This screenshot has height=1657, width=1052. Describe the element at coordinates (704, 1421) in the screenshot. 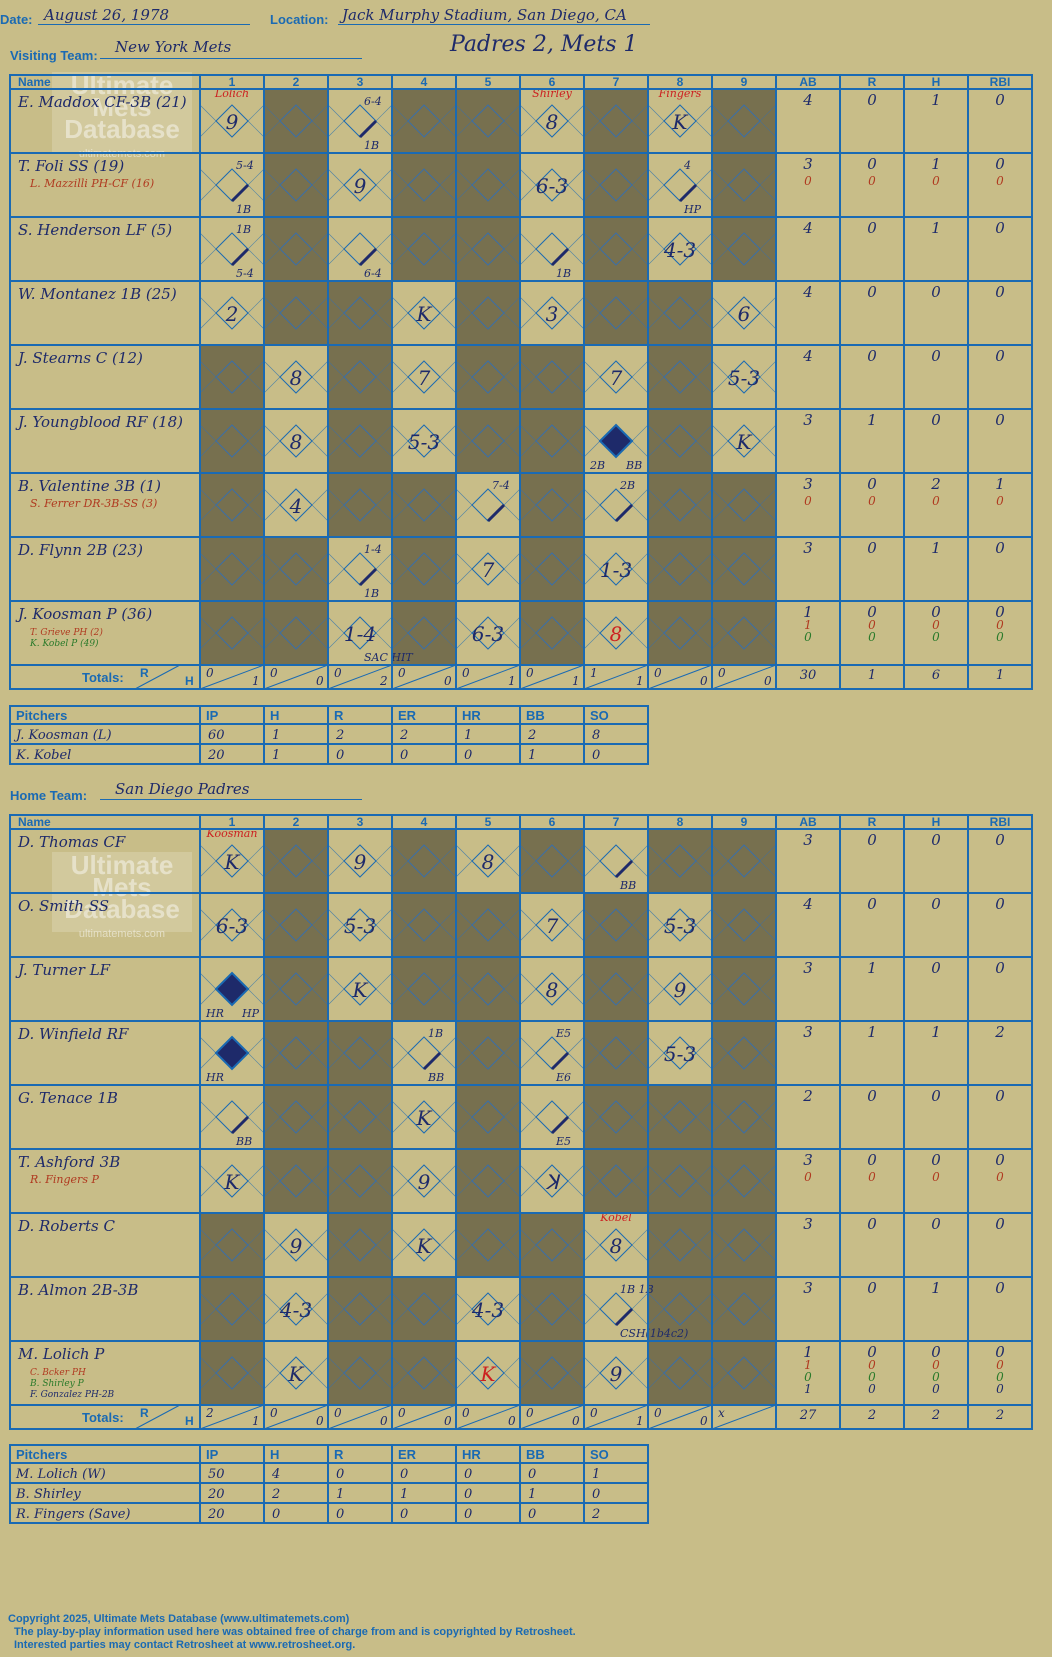

I see `inning-hits: 0` at that location.